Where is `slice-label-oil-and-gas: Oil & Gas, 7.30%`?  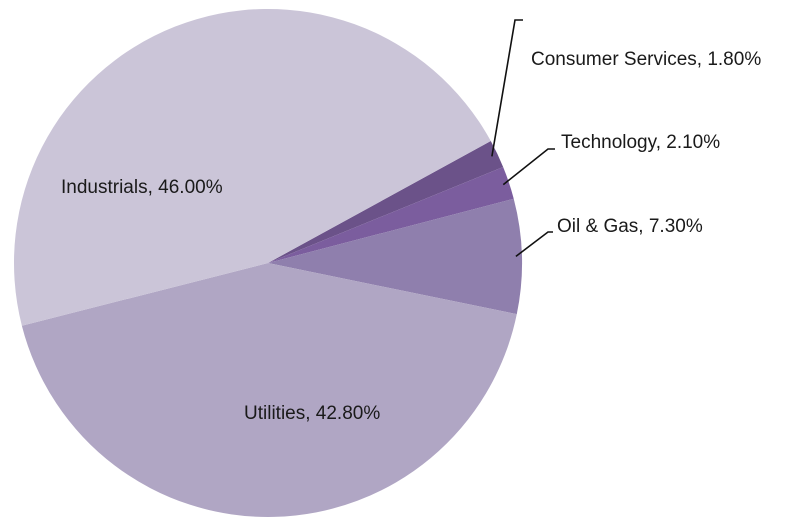 slice-label-oil-and-gas: Oil & Gas, 7.30% is located at coordinates (630, 226).